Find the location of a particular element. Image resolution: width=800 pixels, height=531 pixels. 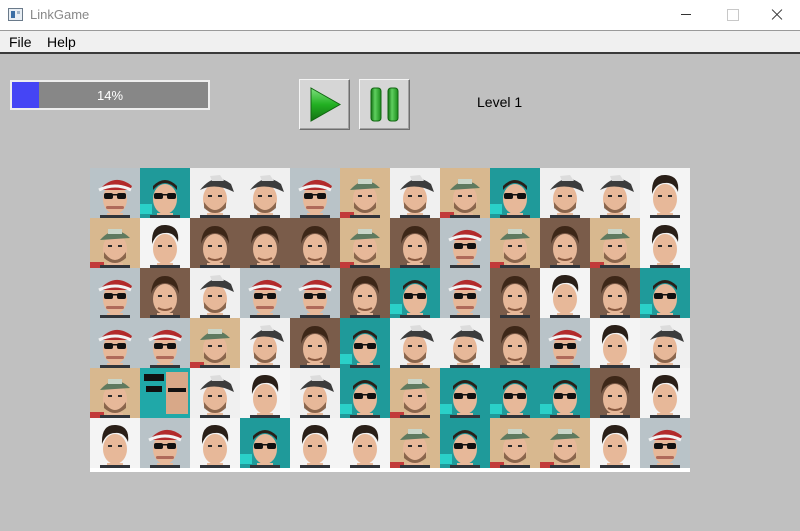

minimize-icon is located at coordinates (686, 15).